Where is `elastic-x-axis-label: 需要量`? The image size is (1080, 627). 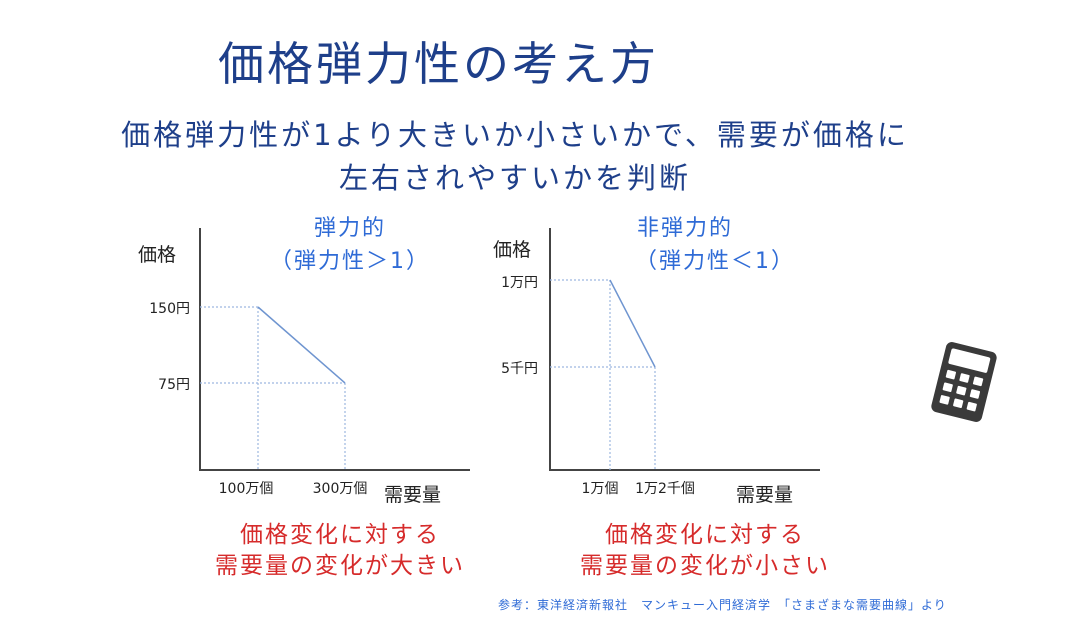
elastic-x-axis-label: 需要量 is located at coordinates (413, 495).